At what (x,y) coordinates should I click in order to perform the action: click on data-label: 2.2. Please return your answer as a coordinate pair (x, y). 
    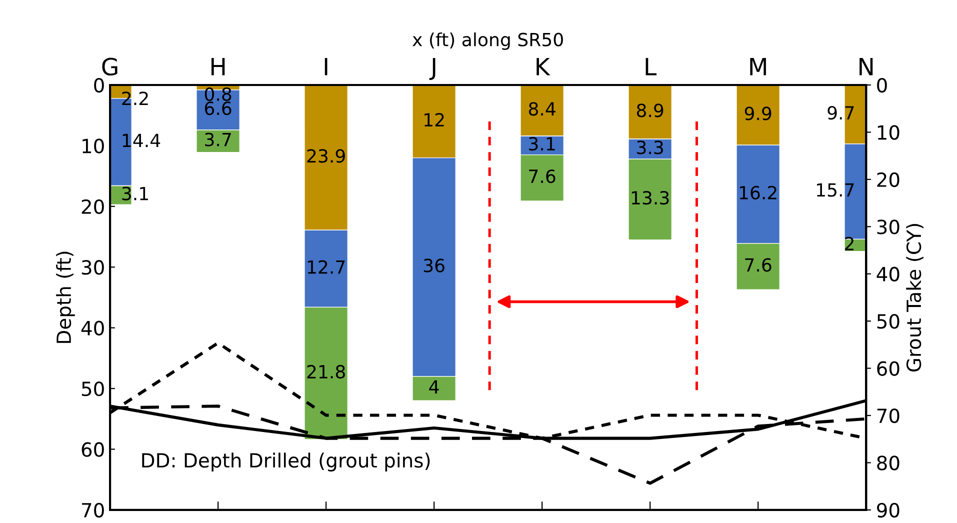
    Looking at the image, I should click on (135, 98).